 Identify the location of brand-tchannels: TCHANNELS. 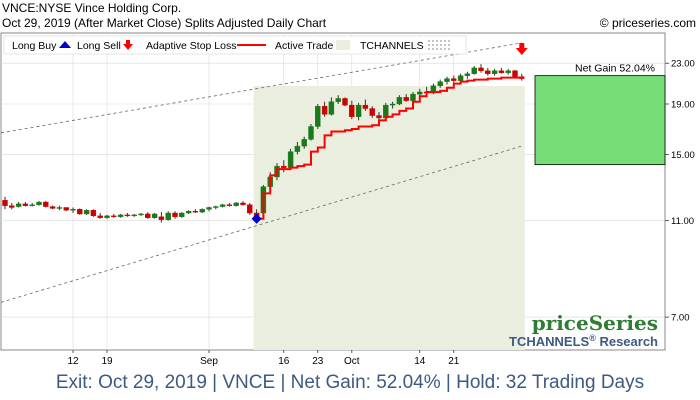
(549, 341).